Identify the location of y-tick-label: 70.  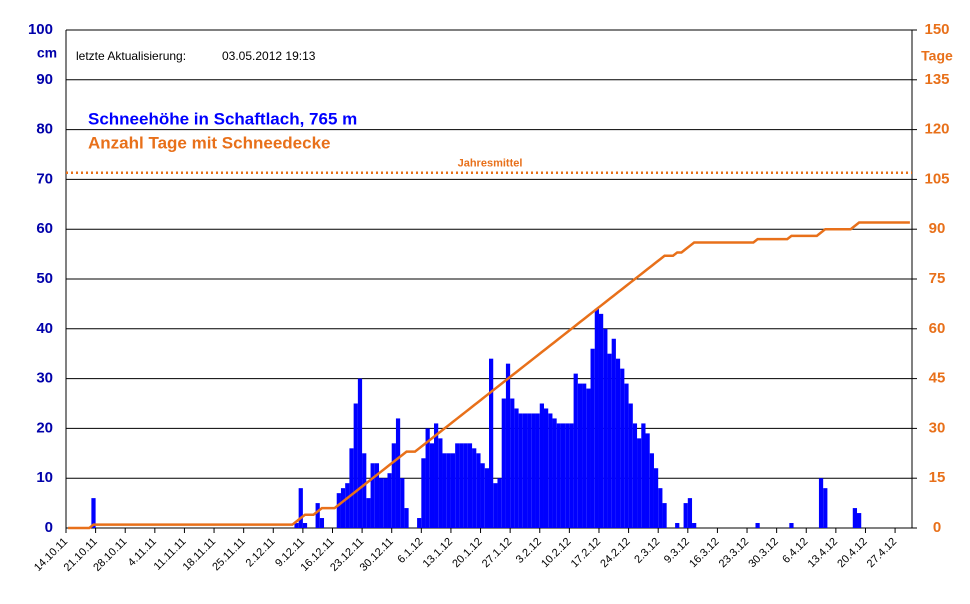
(44, 178).